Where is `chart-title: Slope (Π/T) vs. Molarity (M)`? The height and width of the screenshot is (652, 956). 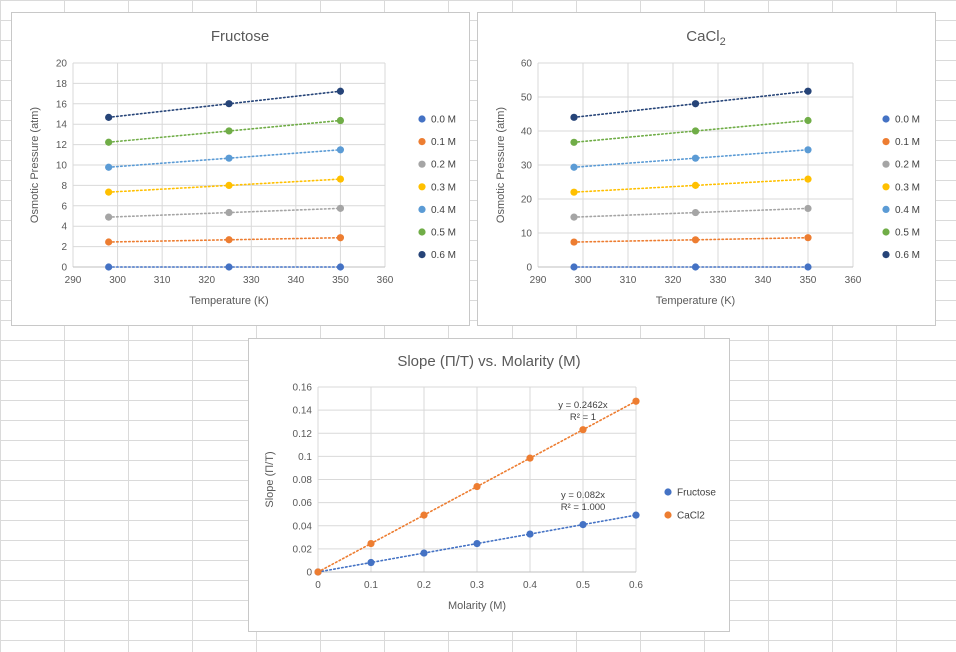
chart-title: Slope (Π/T) vs. Molarity (M) is located at coordinates (488, 361).